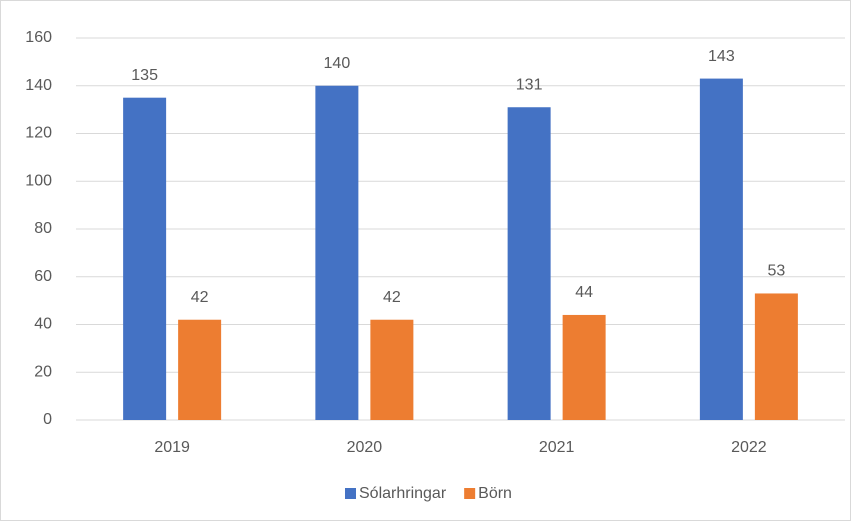 This screenshot has width=861, height=522. What do you see at coordinates (403, 493) in the screenshot?
I see `legend-label: Sólarhringar` at bounding box center [403, 493].